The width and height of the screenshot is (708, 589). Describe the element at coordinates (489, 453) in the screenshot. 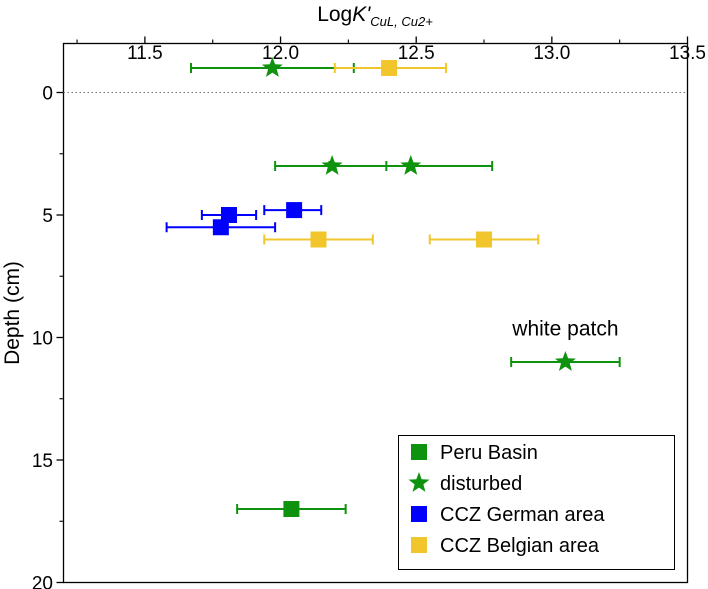

I see `legend-label: Peru Basin` at that location.